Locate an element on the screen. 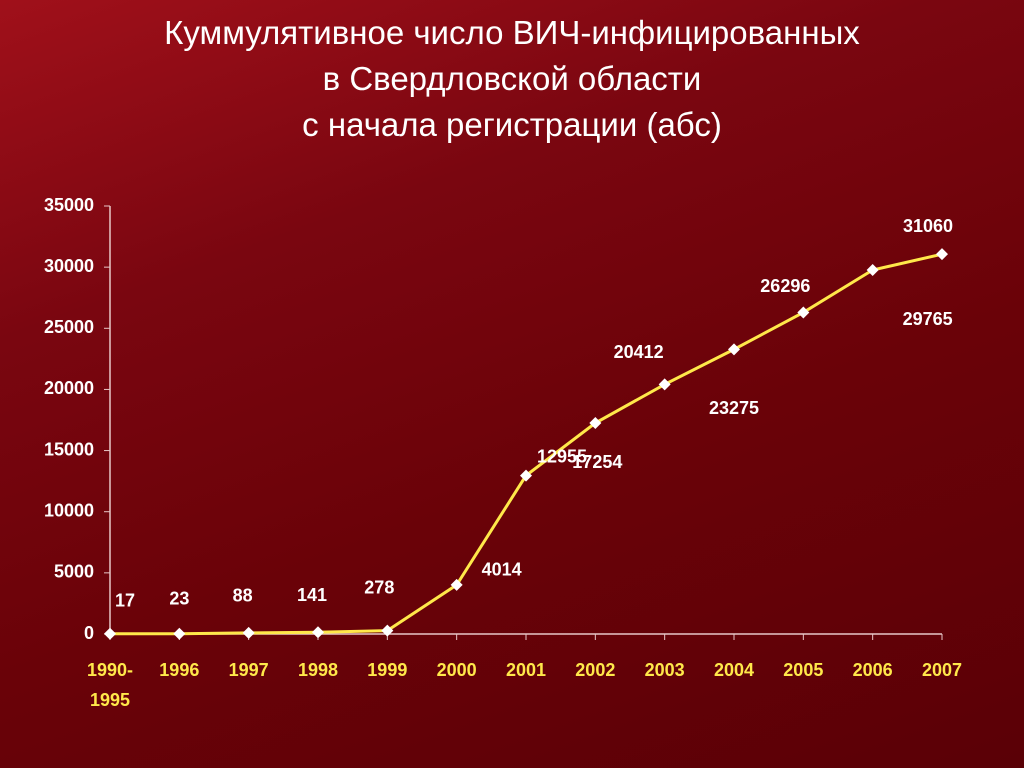  data-label: 20412 is located at coordinates (639, 352).